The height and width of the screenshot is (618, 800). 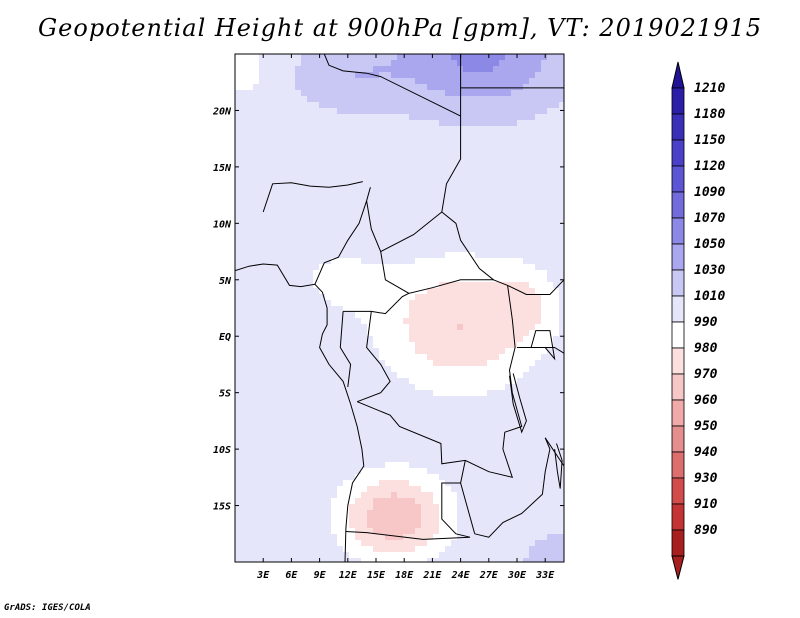 What do you see at coordinates (709, 270) in the screenshot?
I see `colorbar-label: 1030` at bounding box center [709, 270].